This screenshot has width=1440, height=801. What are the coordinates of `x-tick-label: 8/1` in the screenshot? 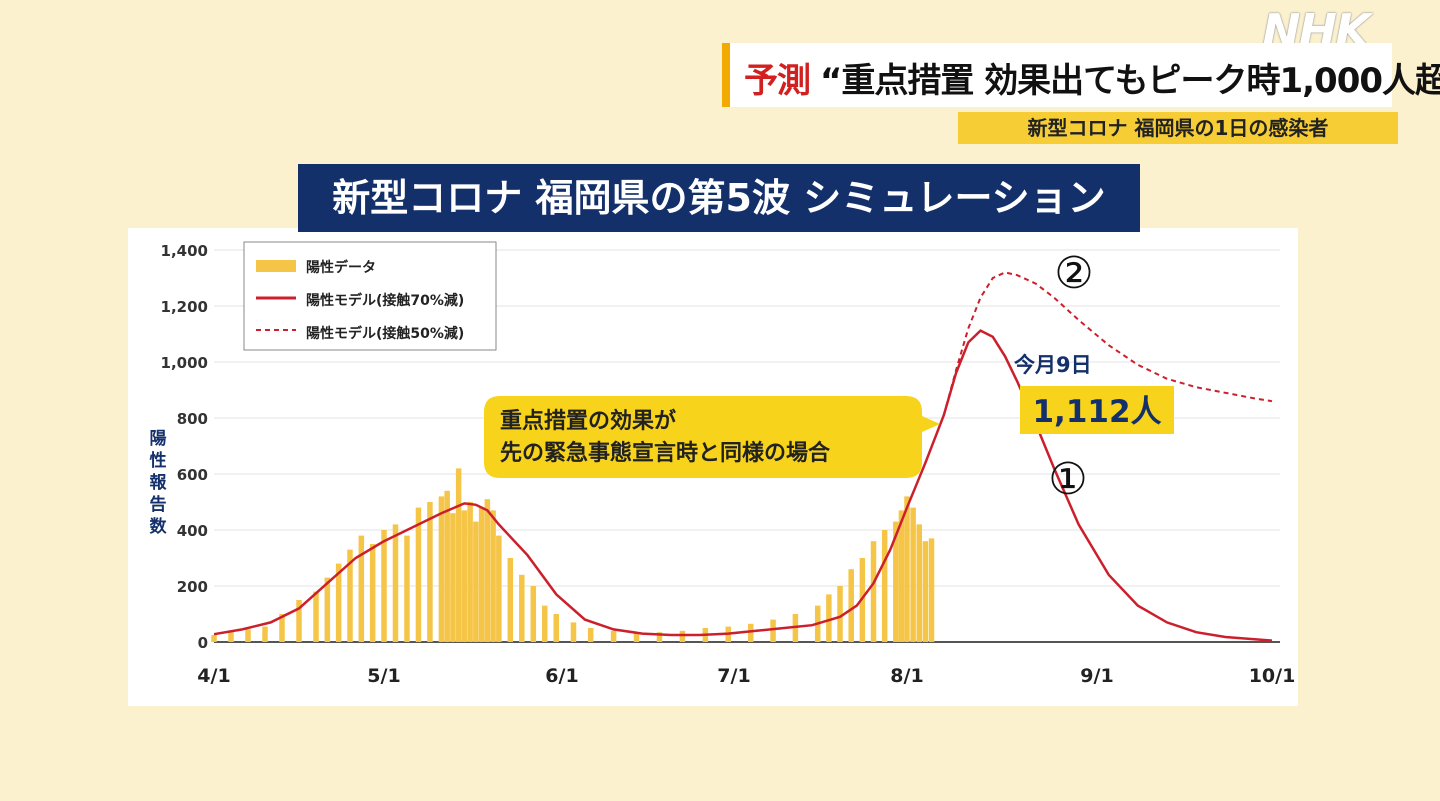 It's located at (906, 676).